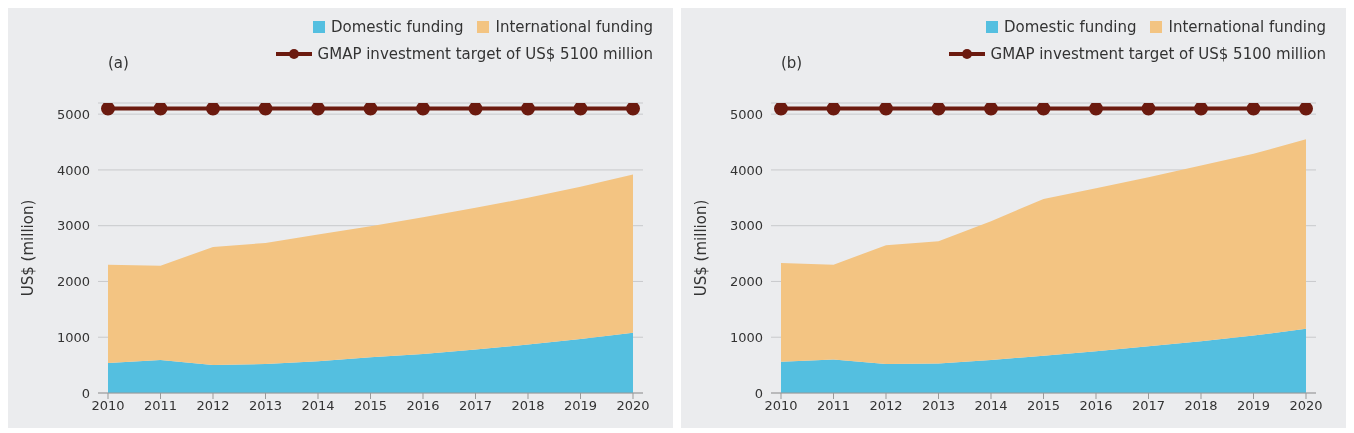 The height and width of the screenshot is (433, 1354). Describe the element at coordinates (118, 63) in the screenshot. I see `chart-title: (a)` at that location.